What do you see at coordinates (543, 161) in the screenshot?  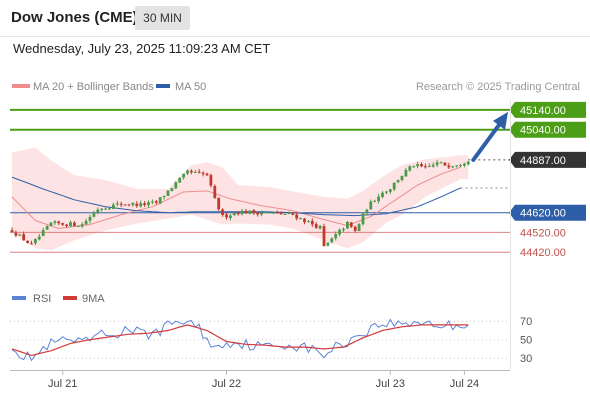 I see `level-label-44887.00: 44887.00` at bounding box center [543, 161].